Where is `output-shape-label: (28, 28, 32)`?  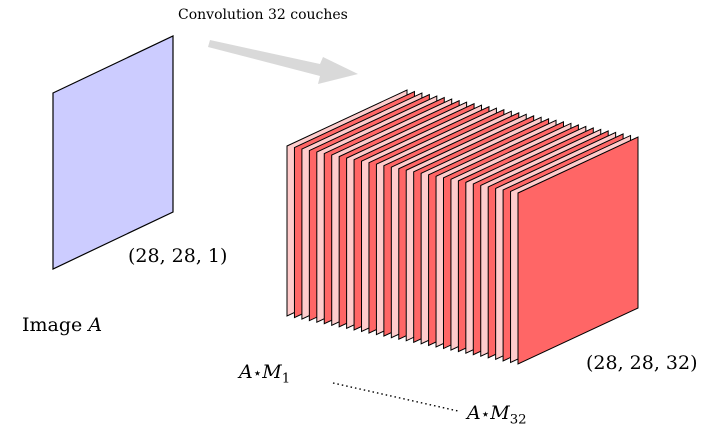
output-shape-label: (28, 28, 32) is located at coordinates (642, 363).